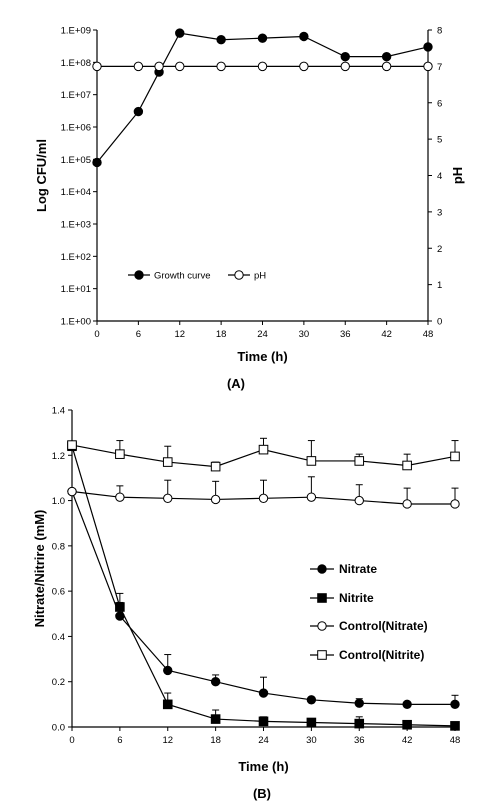  Describe the element at coordinates (58, 501) in the screenshot. I see `y-tick-label: 1.0` at that location.